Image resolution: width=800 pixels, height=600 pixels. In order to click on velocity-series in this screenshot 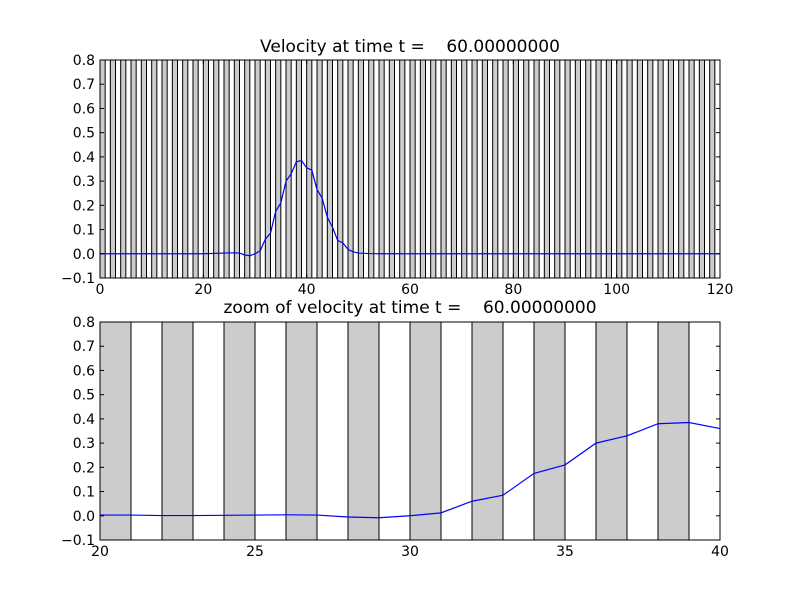, I will do `click(410, 208)`.